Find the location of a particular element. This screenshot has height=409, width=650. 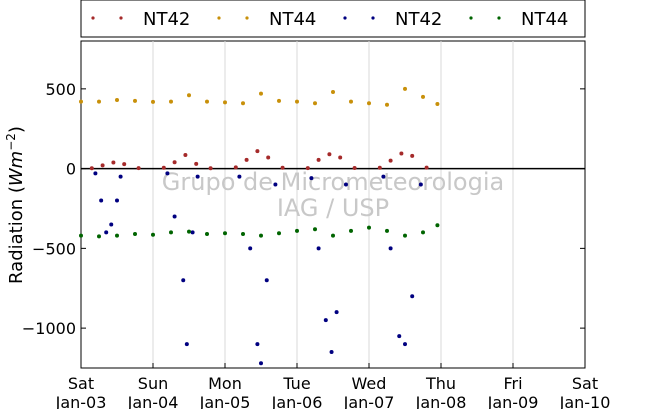

x-tick-day-6: Fri is located at coordinates (512, 383).